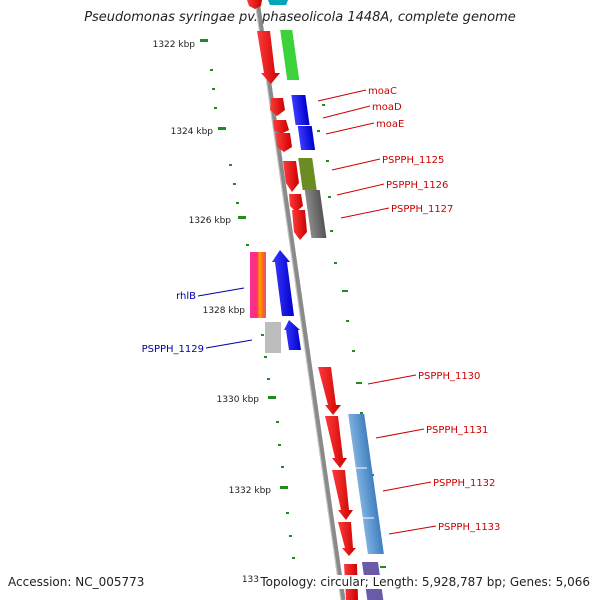  Describe the element at coordinates (210, 221) in the screenshot. I see `kbp-label: 1326 kbp` at that location.